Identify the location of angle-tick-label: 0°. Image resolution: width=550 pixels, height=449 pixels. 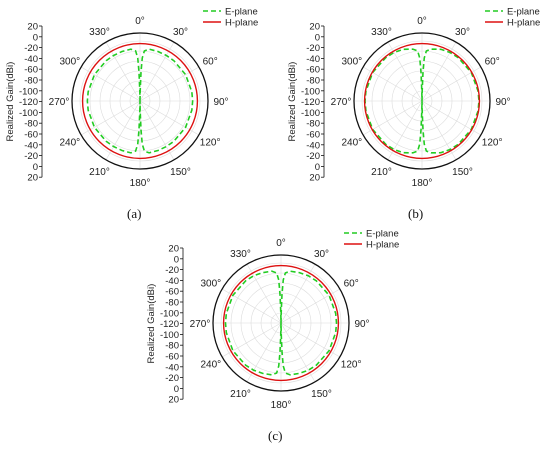
(281, 243).